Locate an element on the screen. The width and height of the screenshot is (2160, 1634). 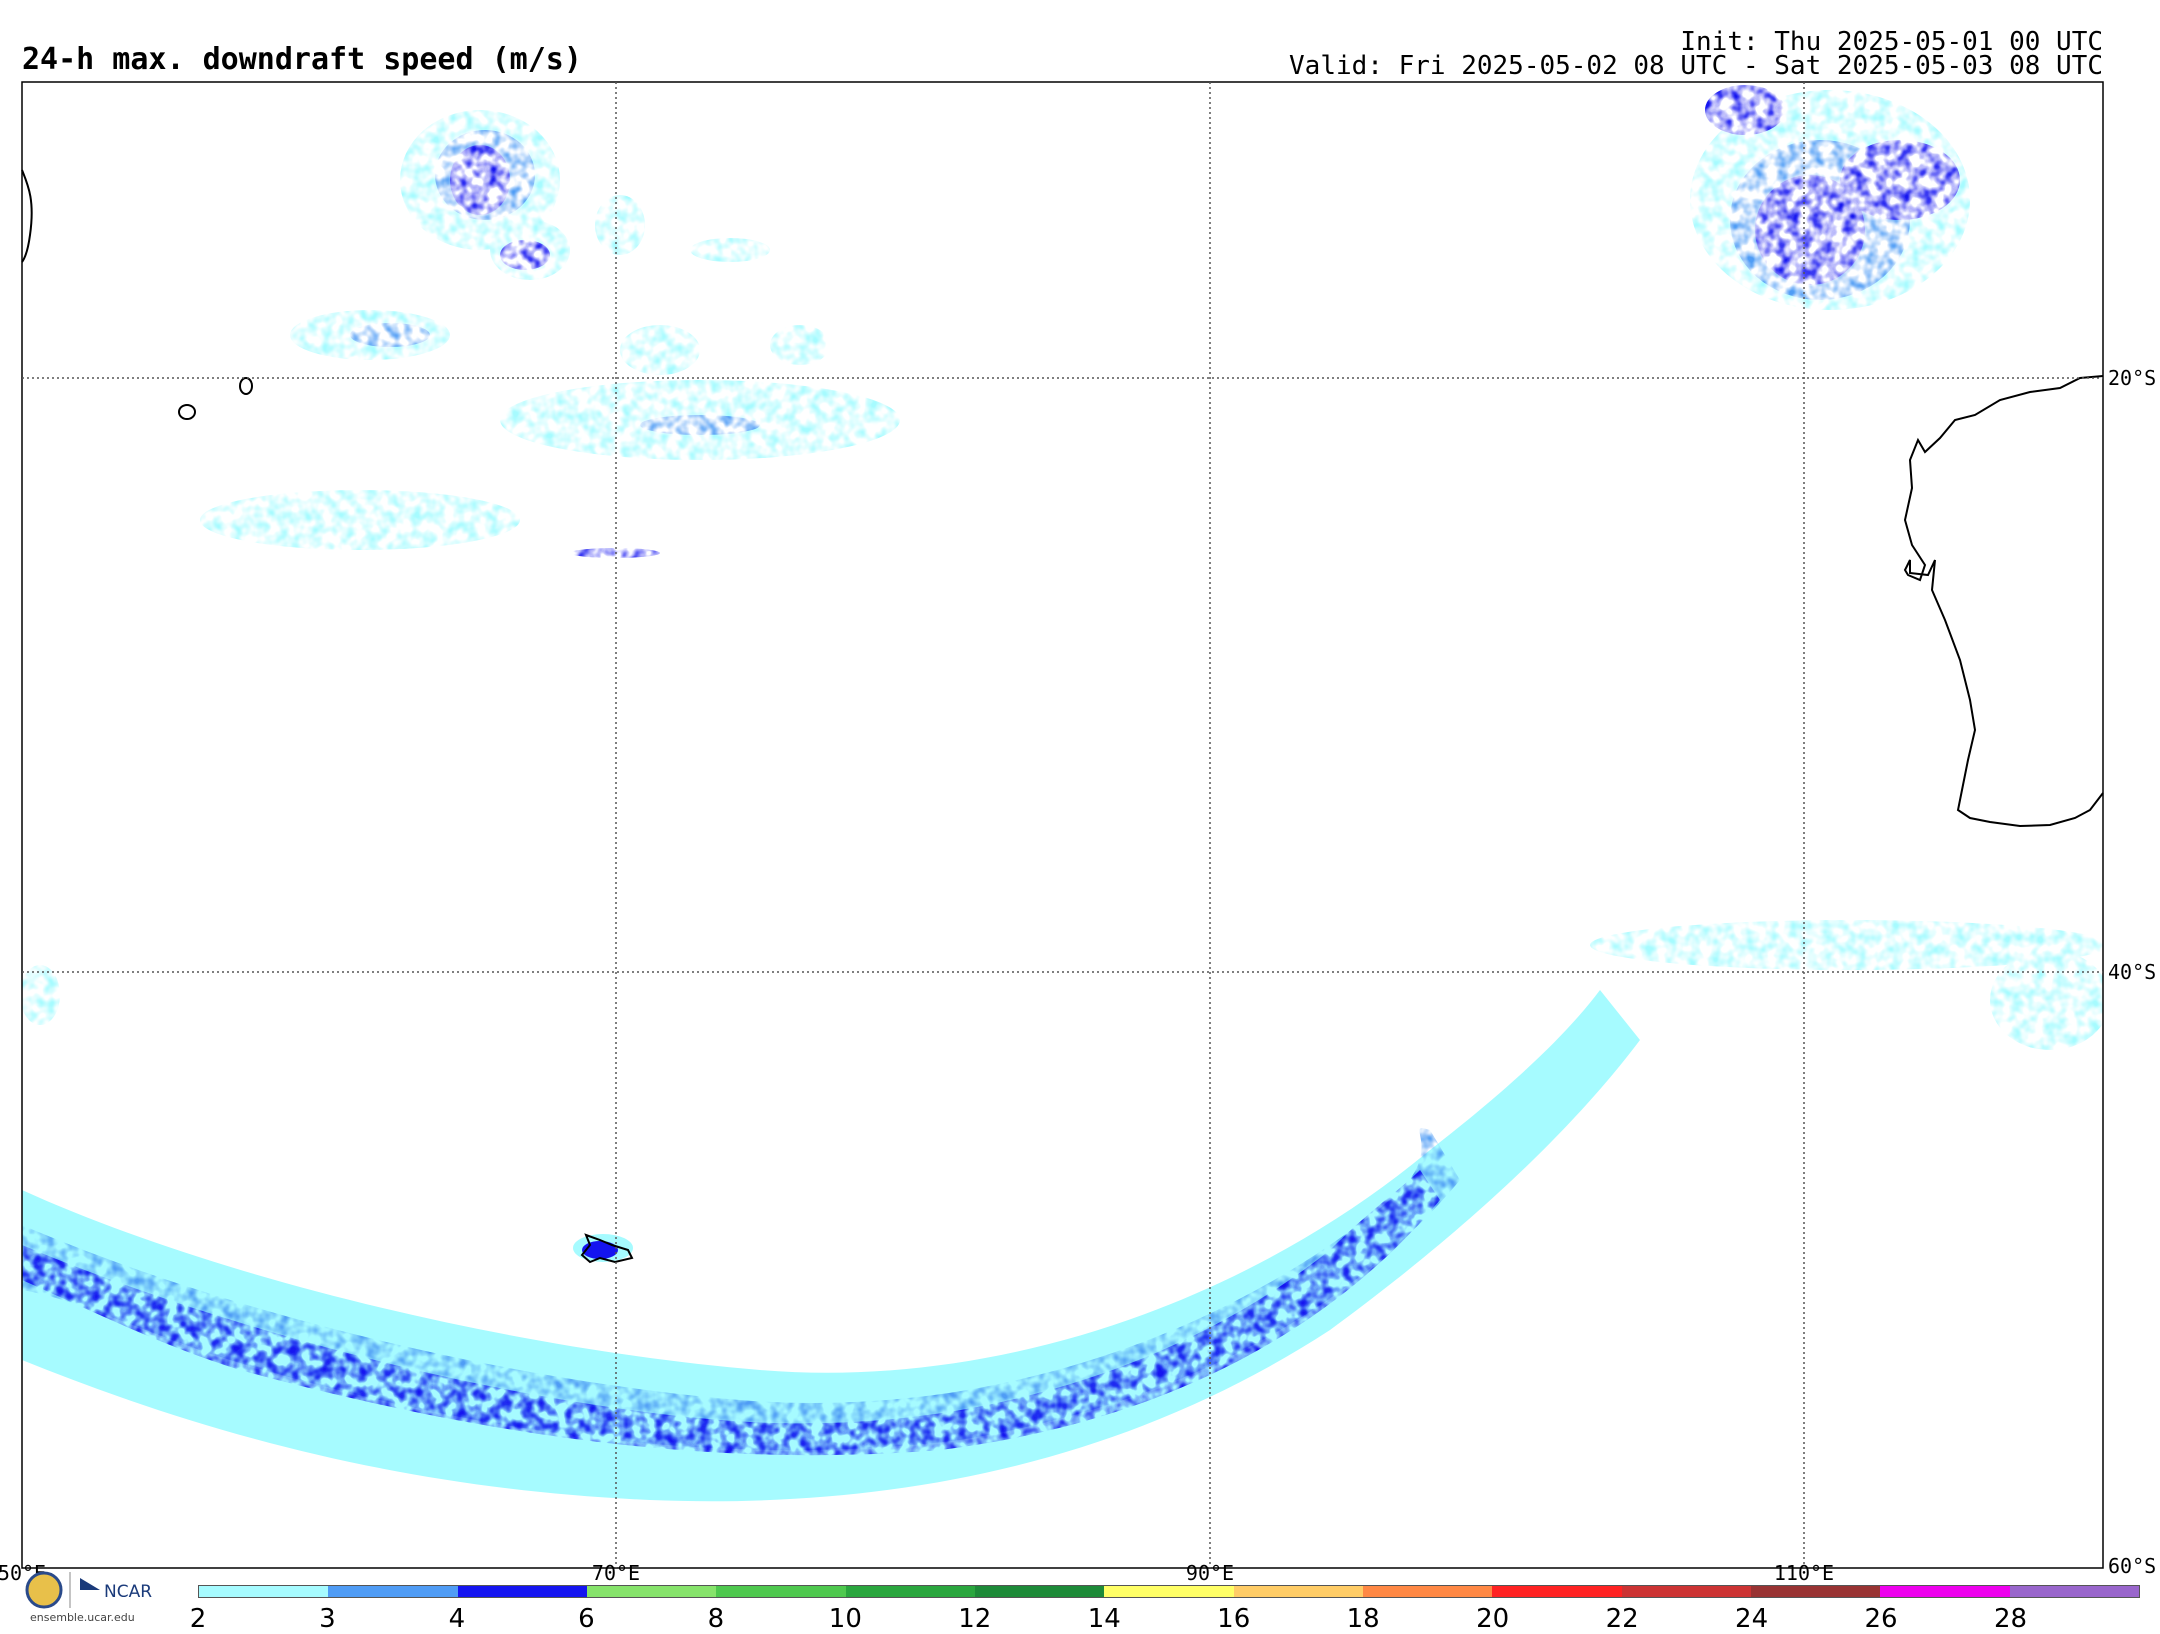
lat-label-40s: 40°S is located at coordinates (2132, 972).